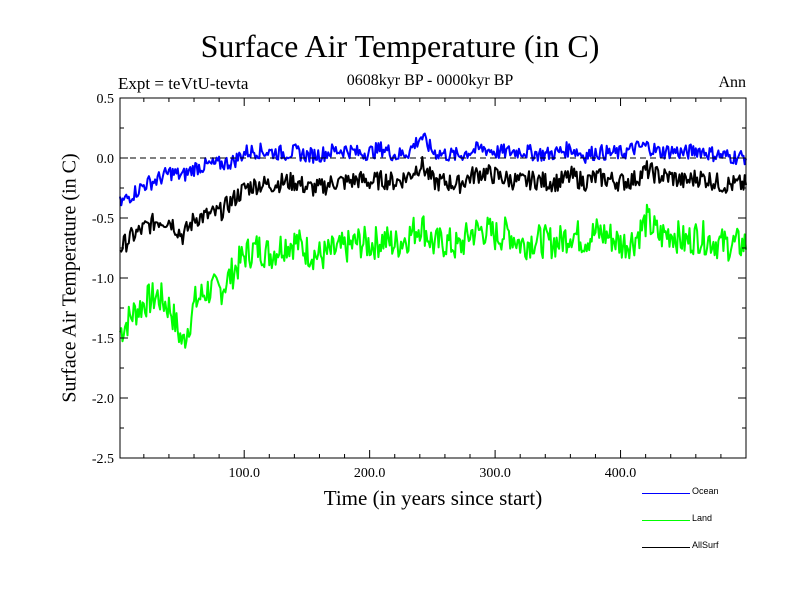 The width and height of the screenshot is (800, 600). I want to click on chart-title: Surface Air Temperature (in C), so click(400, 46).